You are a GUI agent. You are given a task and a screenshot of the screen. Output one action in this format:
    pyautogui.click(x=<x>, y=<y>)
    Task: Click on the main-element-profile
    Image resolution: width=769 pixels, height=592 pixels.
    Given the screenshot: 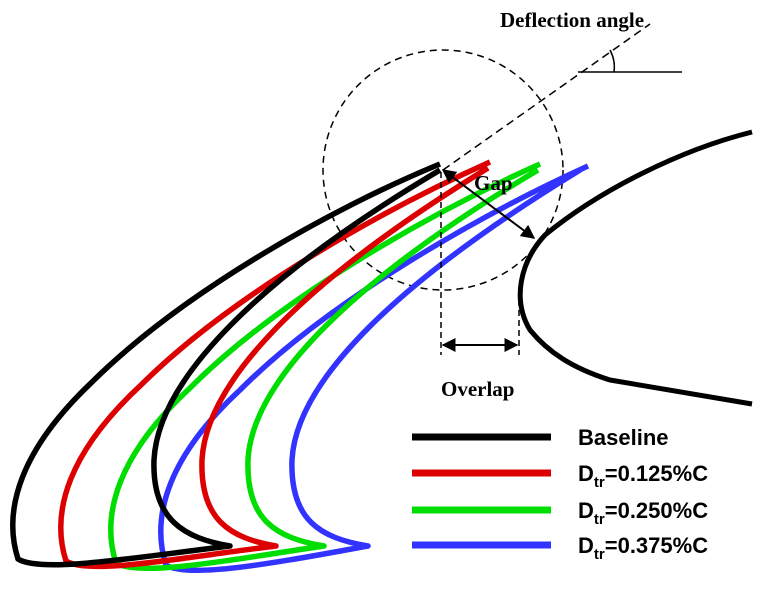 What is the action you would take?
    pyautogui.click(x=635, y=268)
    